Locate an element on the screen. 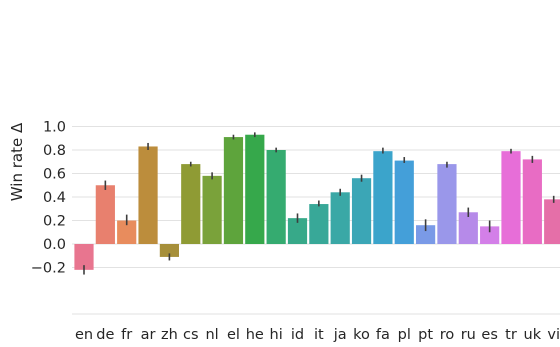  y-tick-label: 0.8 is located at coordinates (54, 151).